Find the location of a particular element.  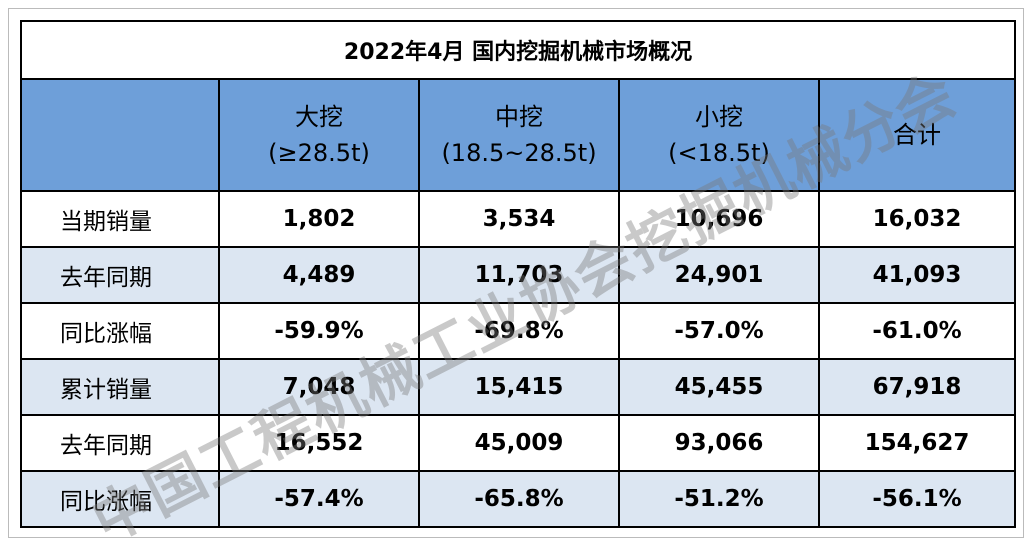

value-cell: 154,627 is located at coordinates (917, 443).